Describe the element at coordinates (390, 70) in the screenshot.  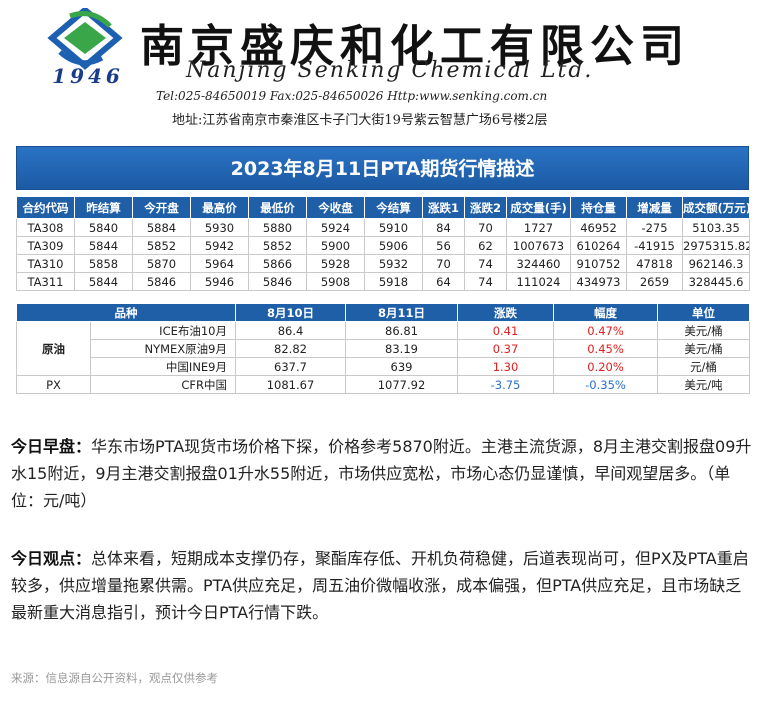
I see `company-en-name: Nanjing Senking Chemical Ltd.` at that location.